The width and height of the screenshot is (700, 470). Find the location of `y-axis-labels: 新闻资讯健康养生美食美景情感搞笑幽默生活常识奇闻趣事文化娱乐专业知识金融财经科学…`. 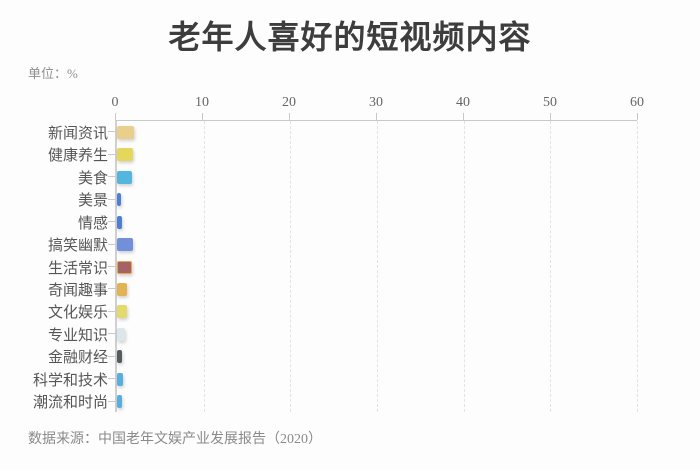

y-axis-labels: 新闻资讯健康养生美食美景情感搞笑幽默生活常识奇闻趣事文化娱乐专业知识金融财经科学… is located at coordinates (57, 266).